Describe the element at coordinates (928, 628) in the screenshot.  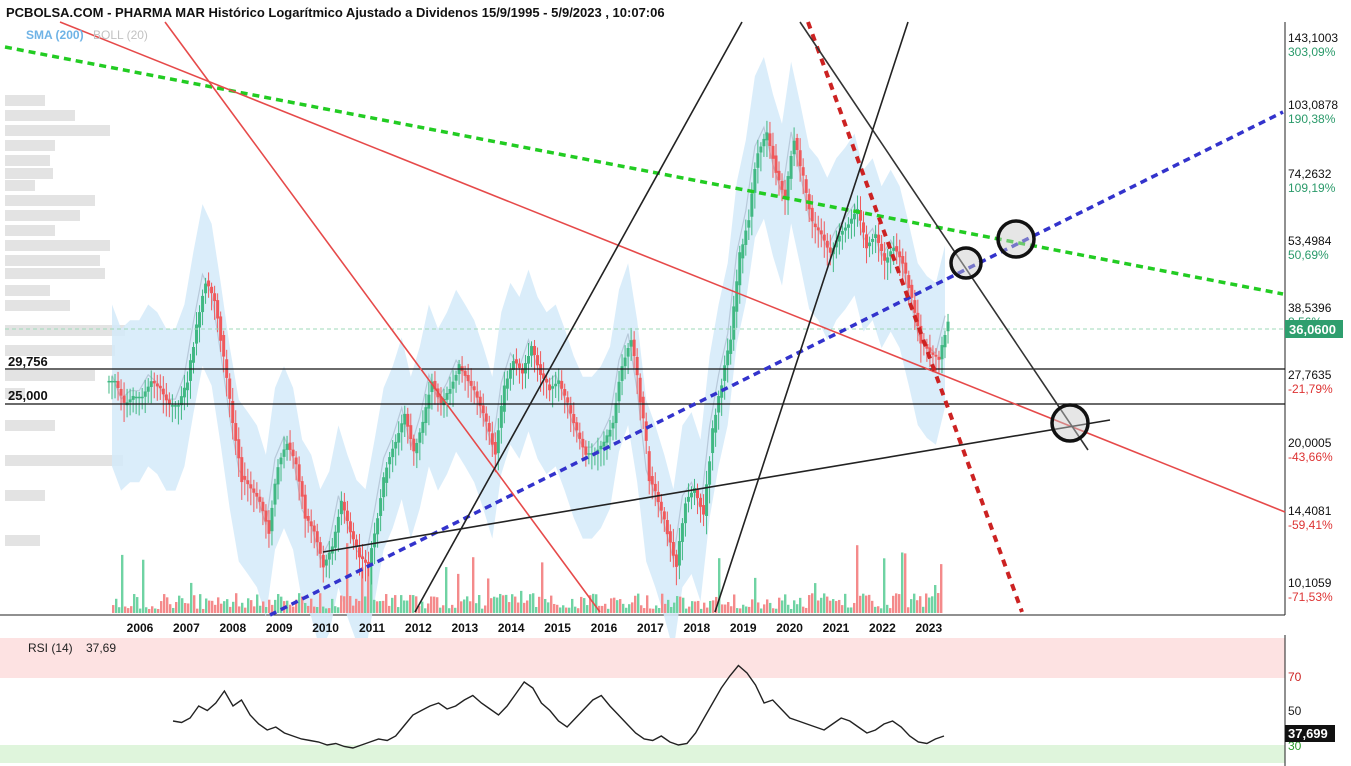
I see `x-tick-label: 2023` at that location.